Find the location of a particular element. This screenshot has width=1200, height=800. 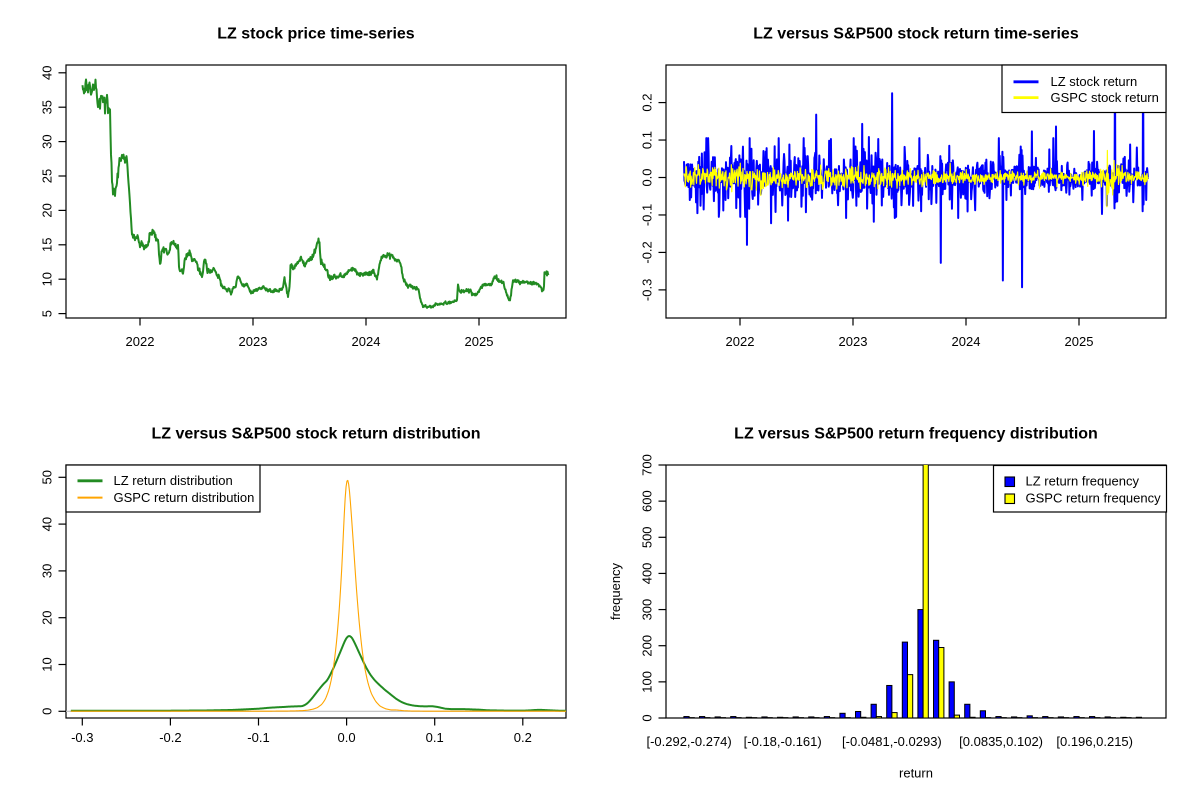

svg-text: [-0.292,-0.274) is located at coordinates (688, 741).